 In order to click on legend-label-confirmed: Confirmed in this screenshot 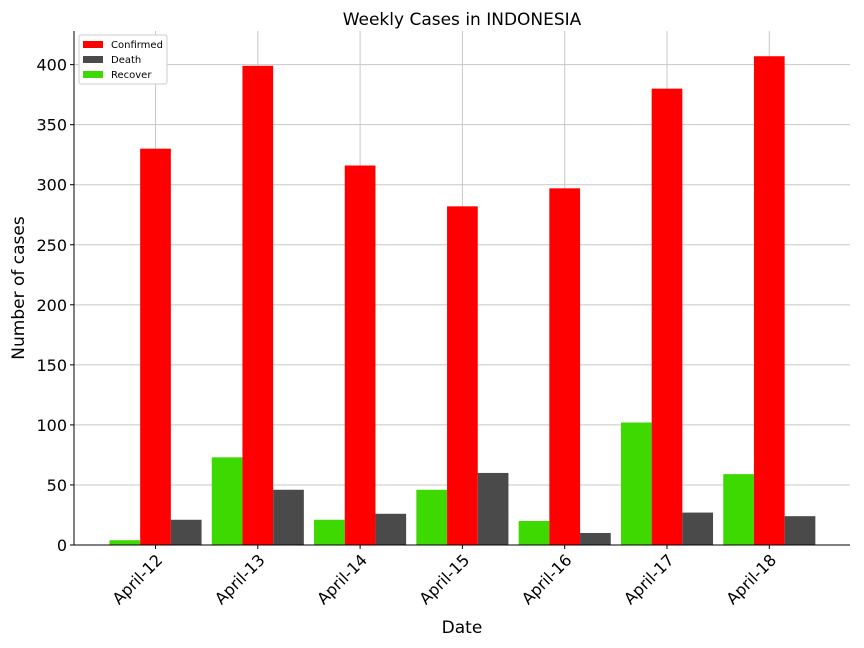, I will do `click(137, 45)`.